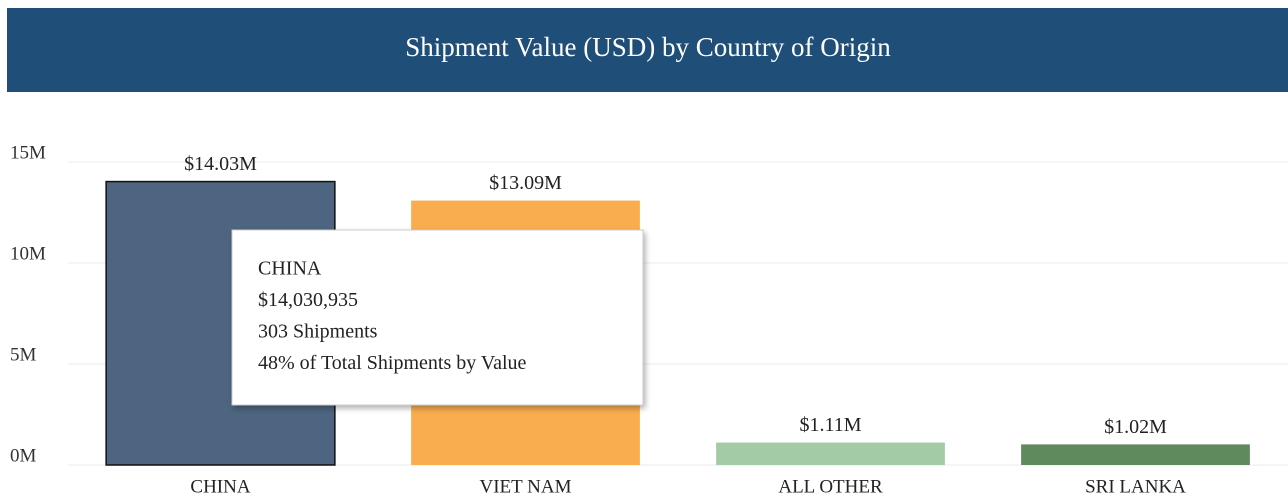  What do you see at coordinates (392, 363) in the screenshot?
I see `tooltip-line: 48% of Total Shipments by Value` at bounding box center [392, 363].